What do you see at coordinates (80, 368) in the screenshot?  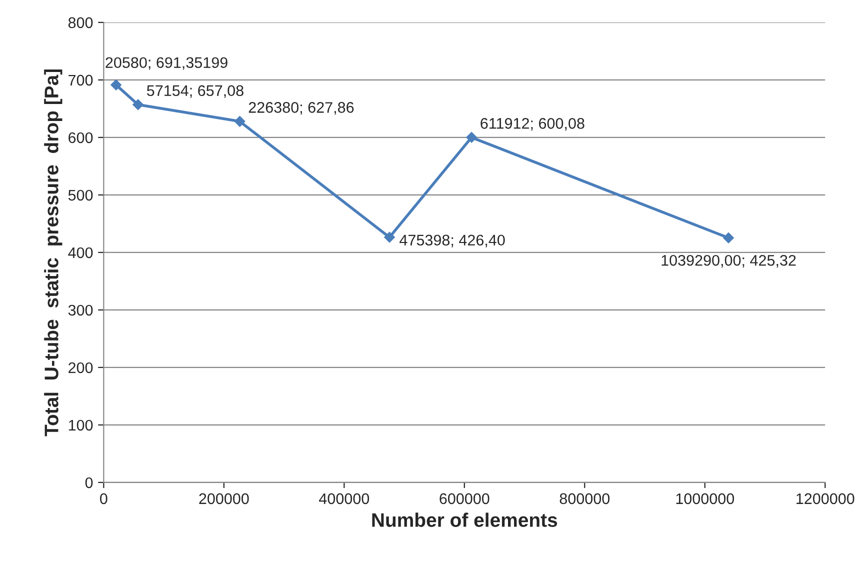 I see `y-tick-label: 200` at bounding box center [80, 368].